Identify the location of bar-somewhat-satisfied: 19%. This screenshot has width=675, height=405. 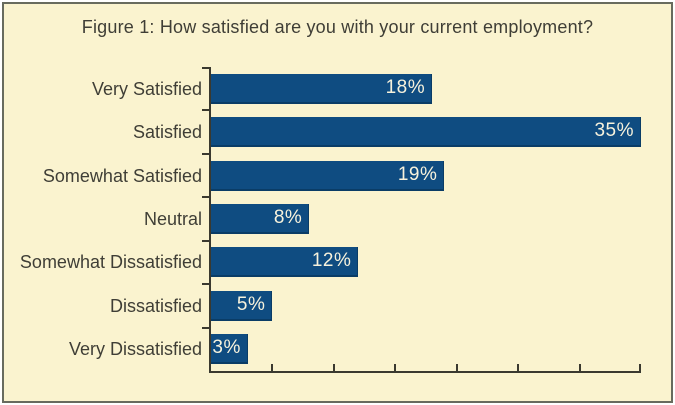
(328, 175).